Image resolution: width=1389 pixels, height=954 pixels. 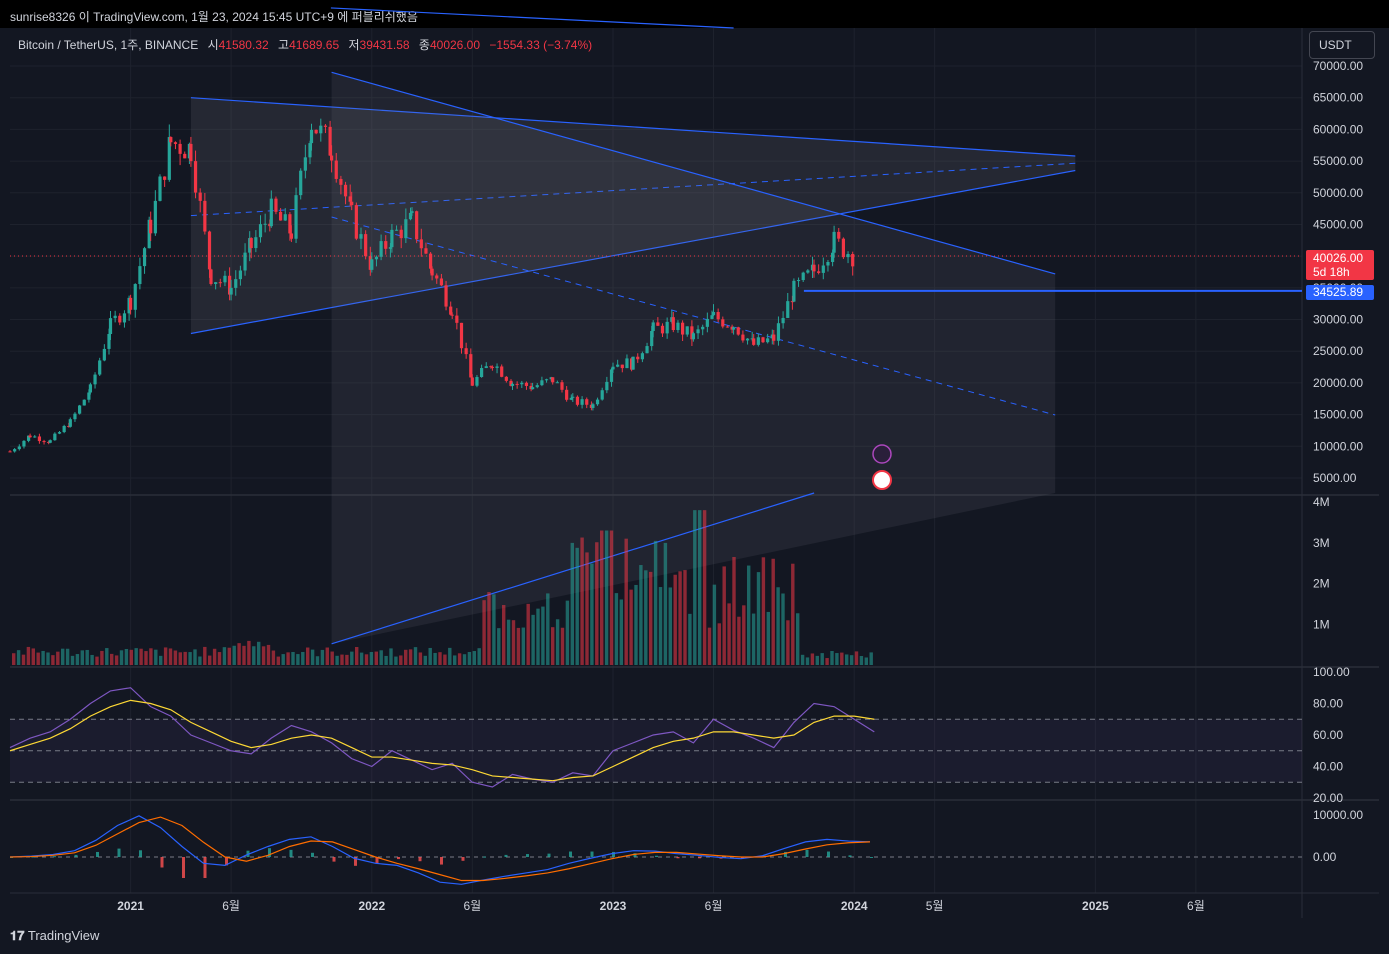 I want to click on rsi-tick-label: 40.00, so click(x=1328, y=767).